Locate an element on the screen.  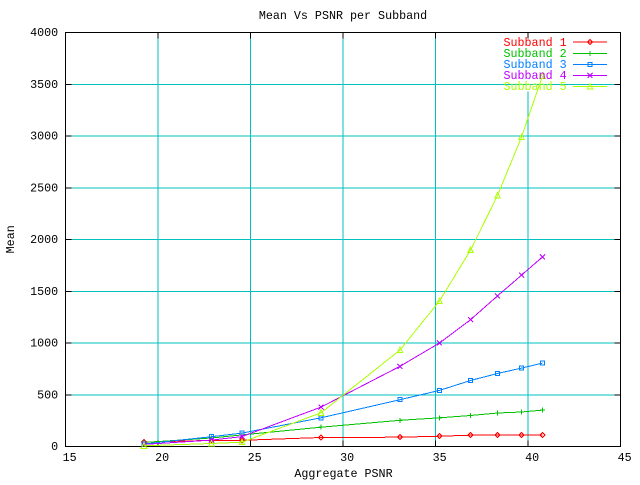
svg-text: 2000 is located at coordinates (44, 240).